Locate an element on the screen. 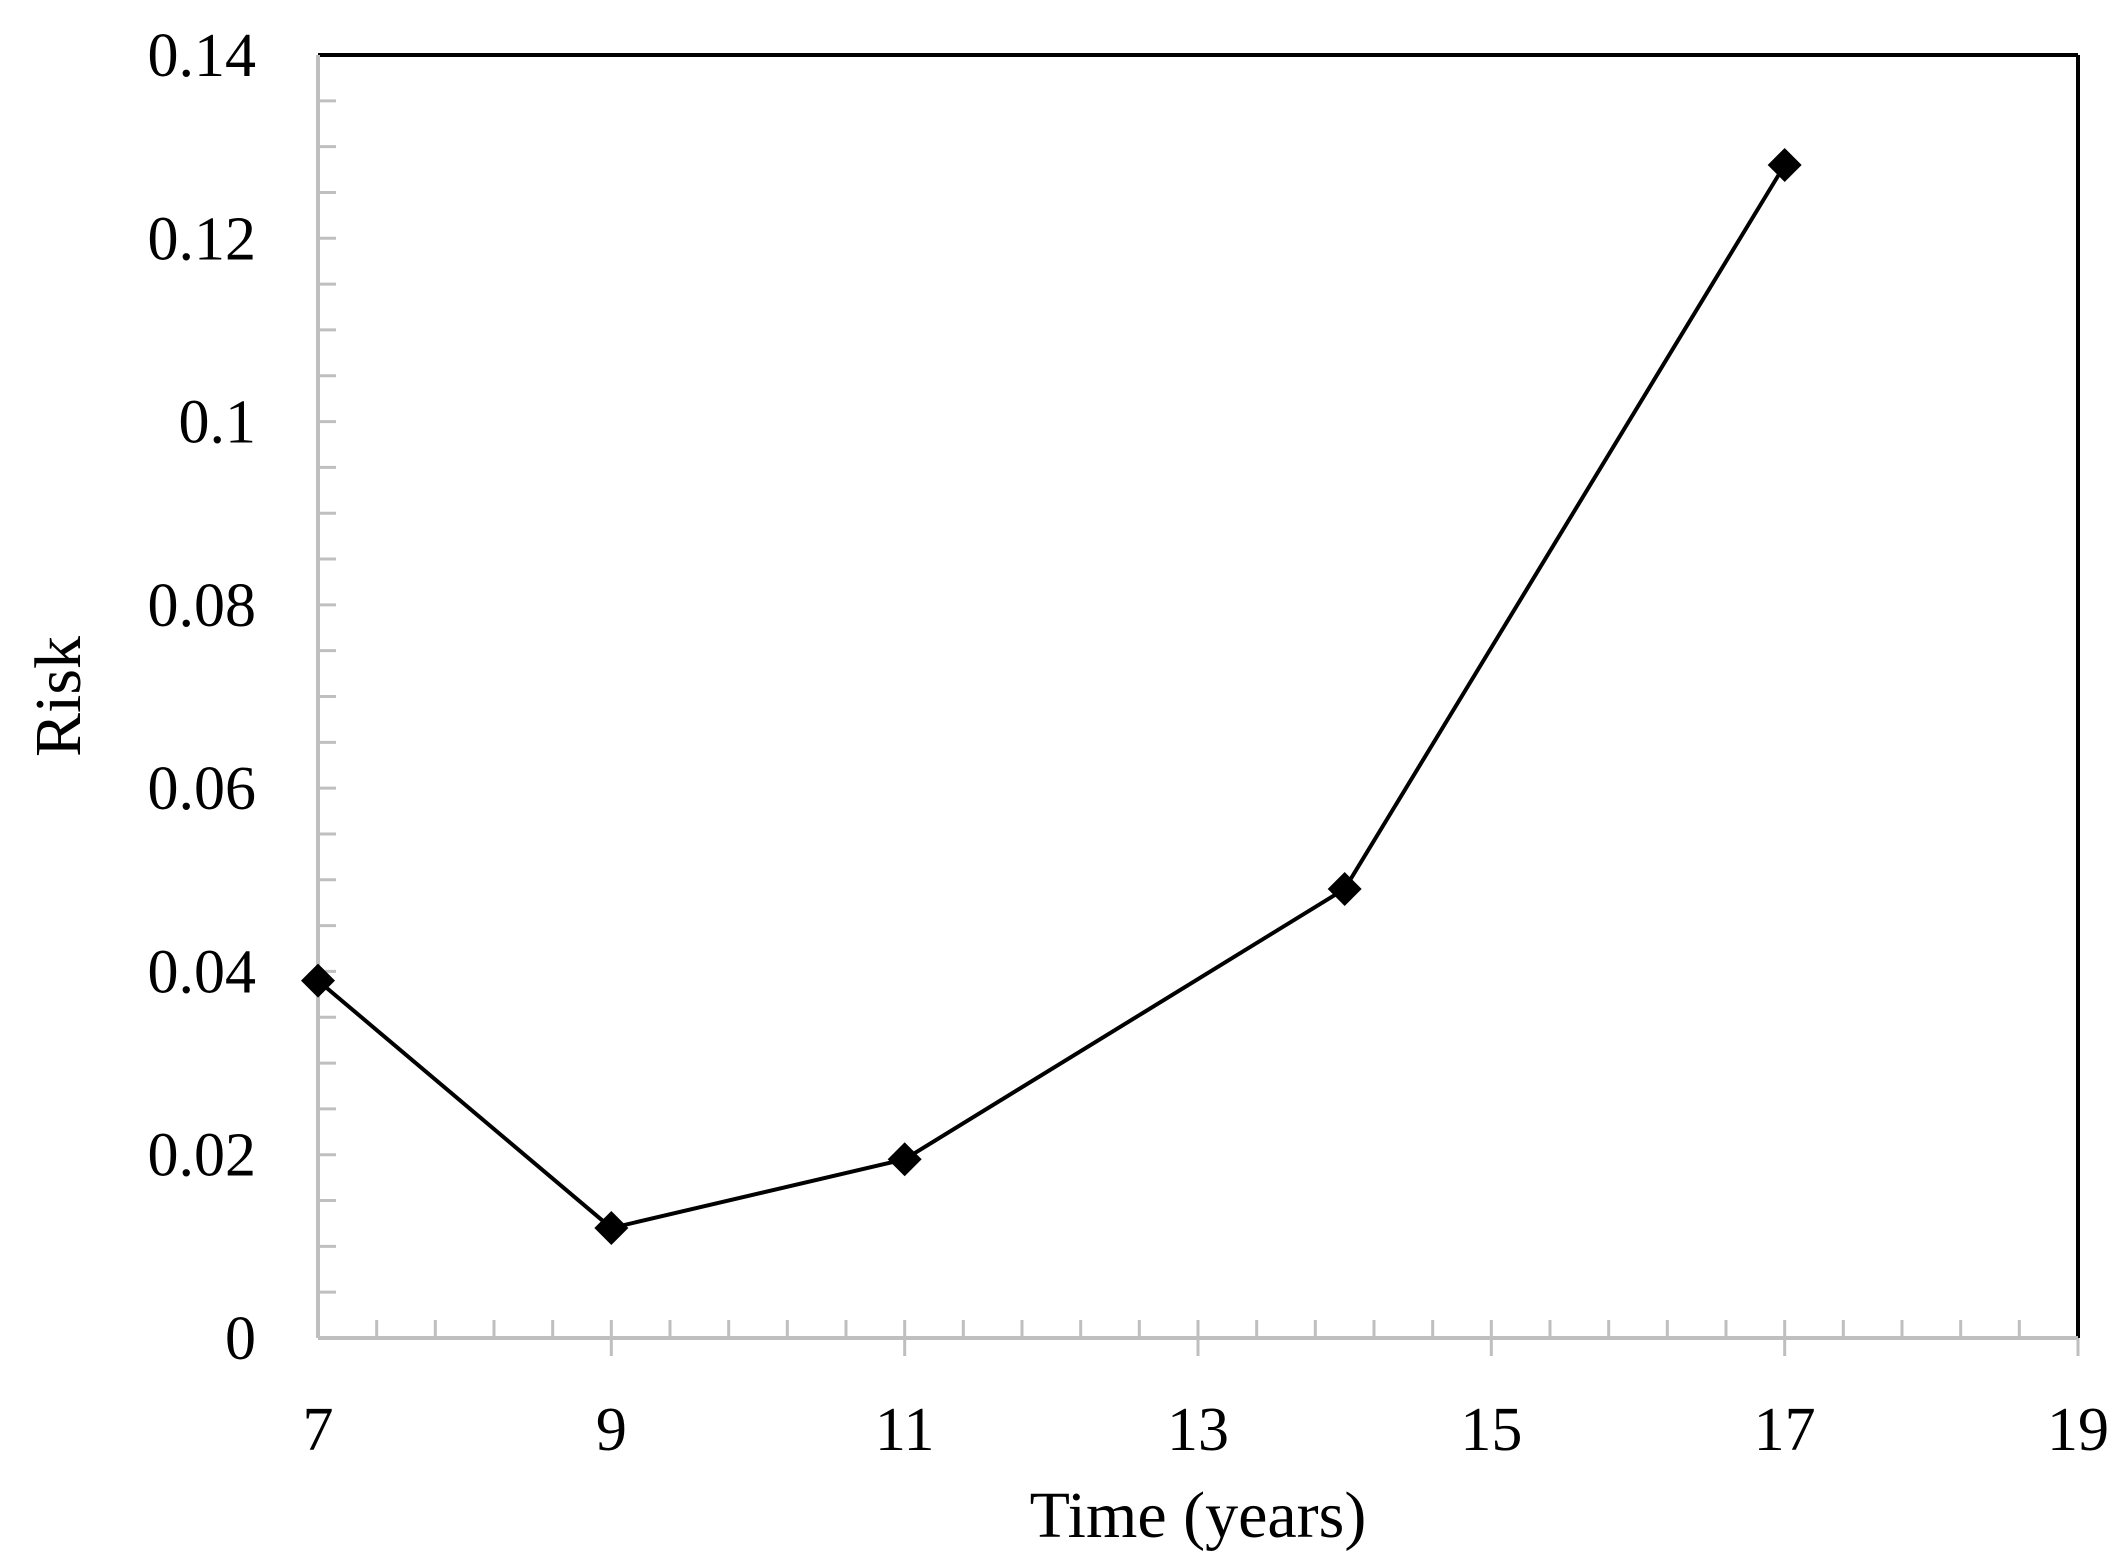 The width and height of the screenshot is (2125, 1560). x-tick-label: 19 is located at coordinates (2078, 1430).